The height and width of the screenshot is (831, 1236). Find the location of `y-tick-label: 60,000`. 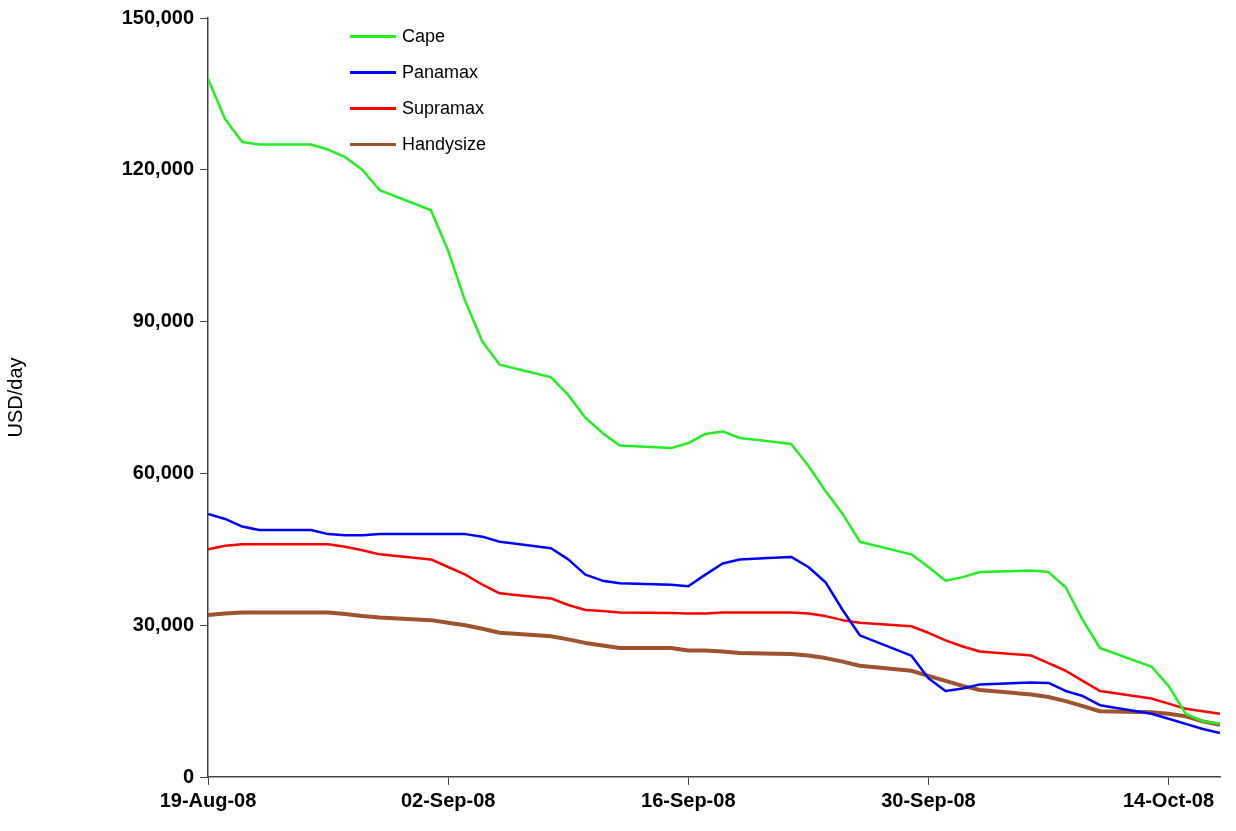

y-tick-label: 60,000 is located at coordinates (163, 471).